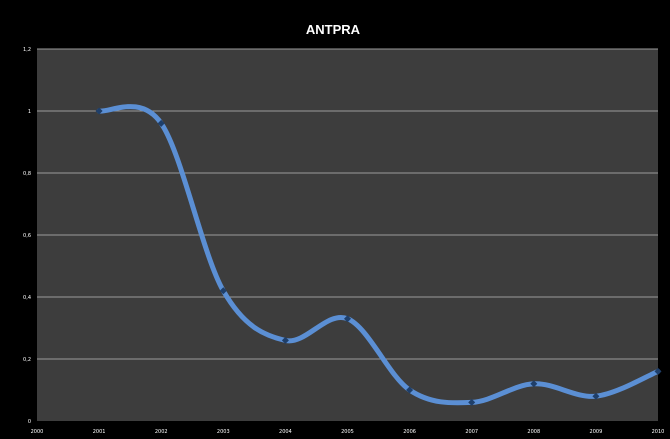 Image resolution: width=670 pixels, height=439 pixels. What do you see at coordinates (285, 432) in the screenshot?
I see `x-tick-label: 2004` at bounding box center [285, 432].